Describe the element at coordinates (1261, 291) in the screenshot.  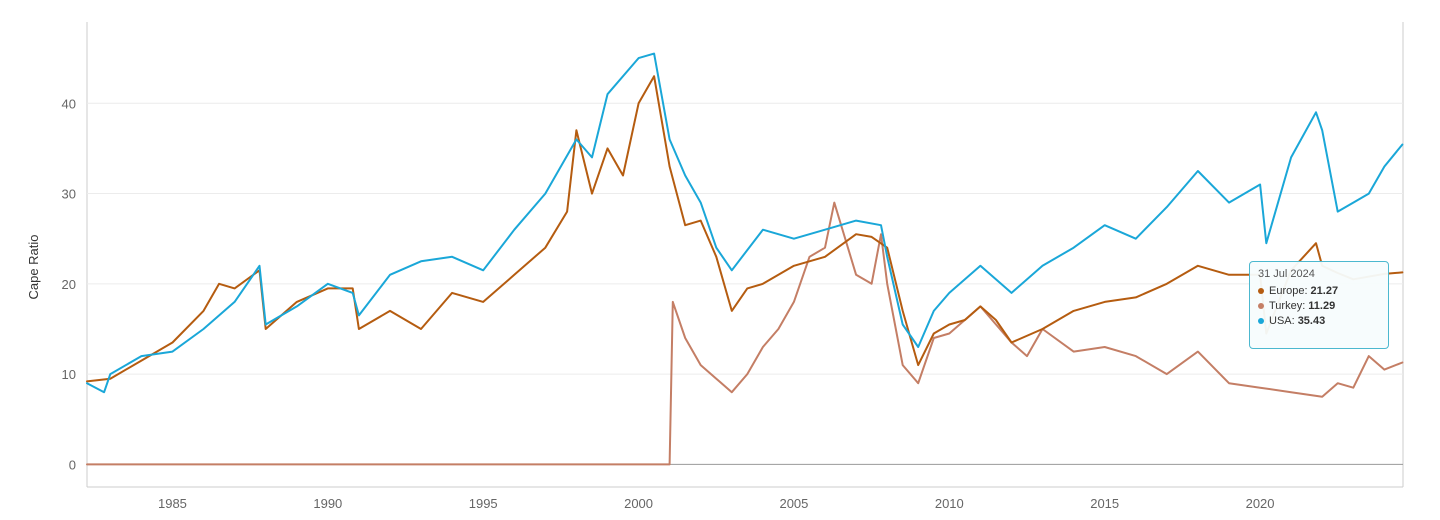
I see `europe-legend-dot-icon` at that location.